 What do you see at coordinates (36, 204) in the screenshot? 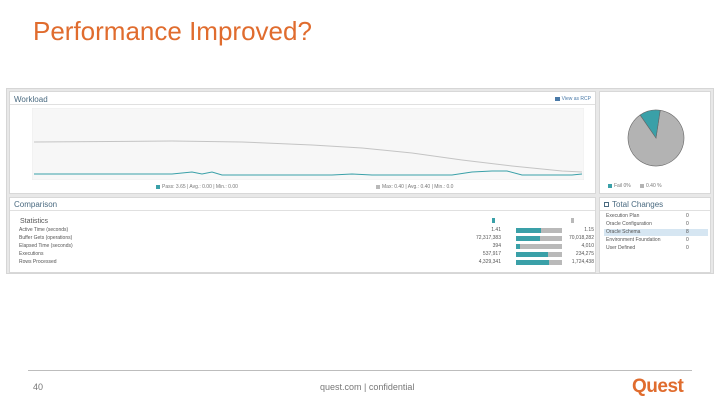
I see `comparison-title: Comparison` at bounding box center [36, 204].